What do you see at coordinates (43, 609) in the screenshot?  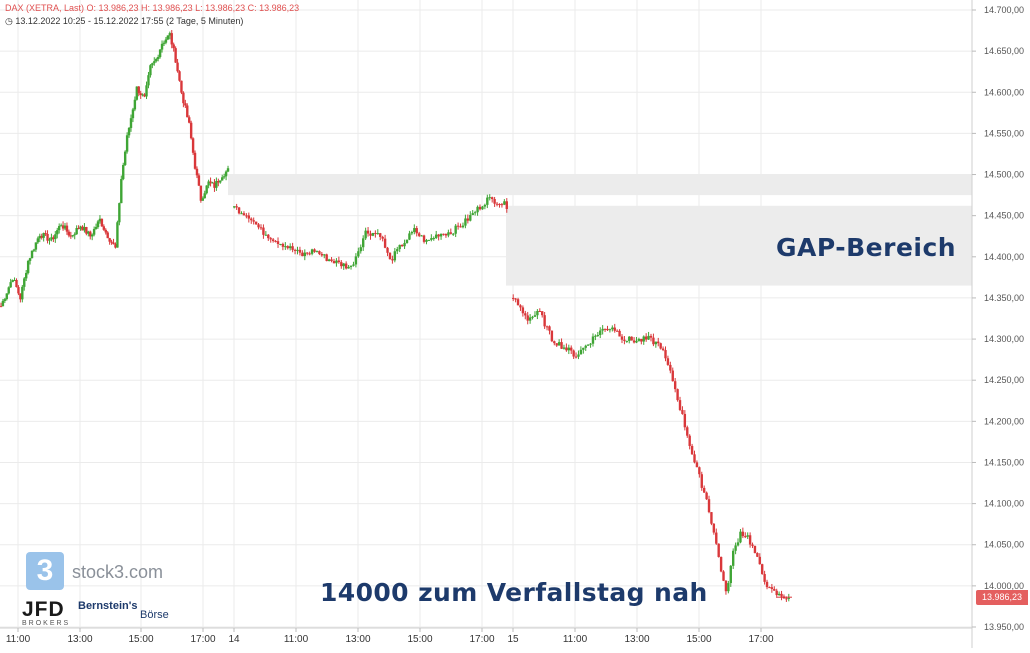 I see `jfd-logo: JFD` at bounding box center [43, 609].